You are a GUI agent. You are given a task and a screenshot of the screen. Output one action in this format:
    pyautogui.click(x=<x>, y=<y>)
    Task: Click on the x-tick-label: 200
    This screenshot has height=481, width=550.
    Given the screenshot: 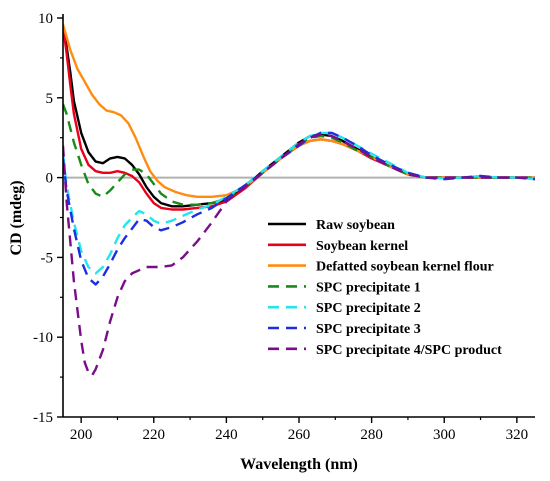 What is the action you would take?
    pyautogui.click(x=81, y=435)
    